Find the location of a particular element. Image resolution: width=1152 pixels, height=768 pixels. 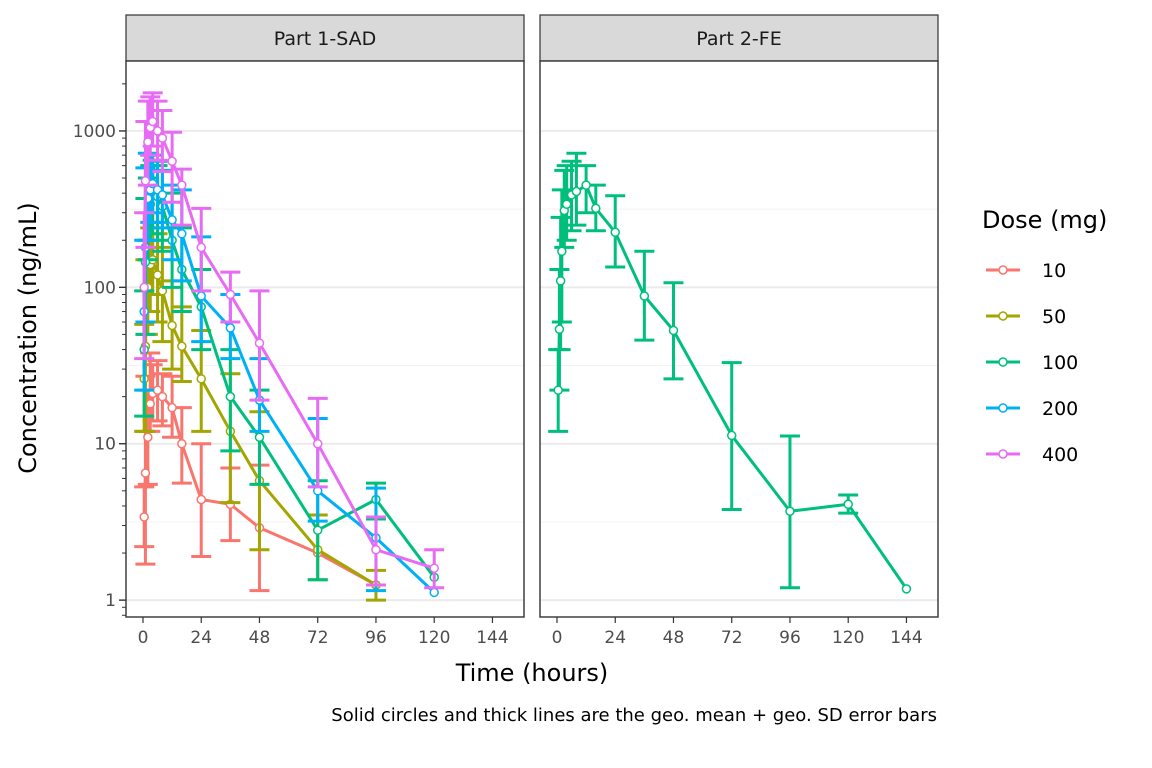

facet-strip-label: Part 1-SAD is located at coordinates (325, 39).